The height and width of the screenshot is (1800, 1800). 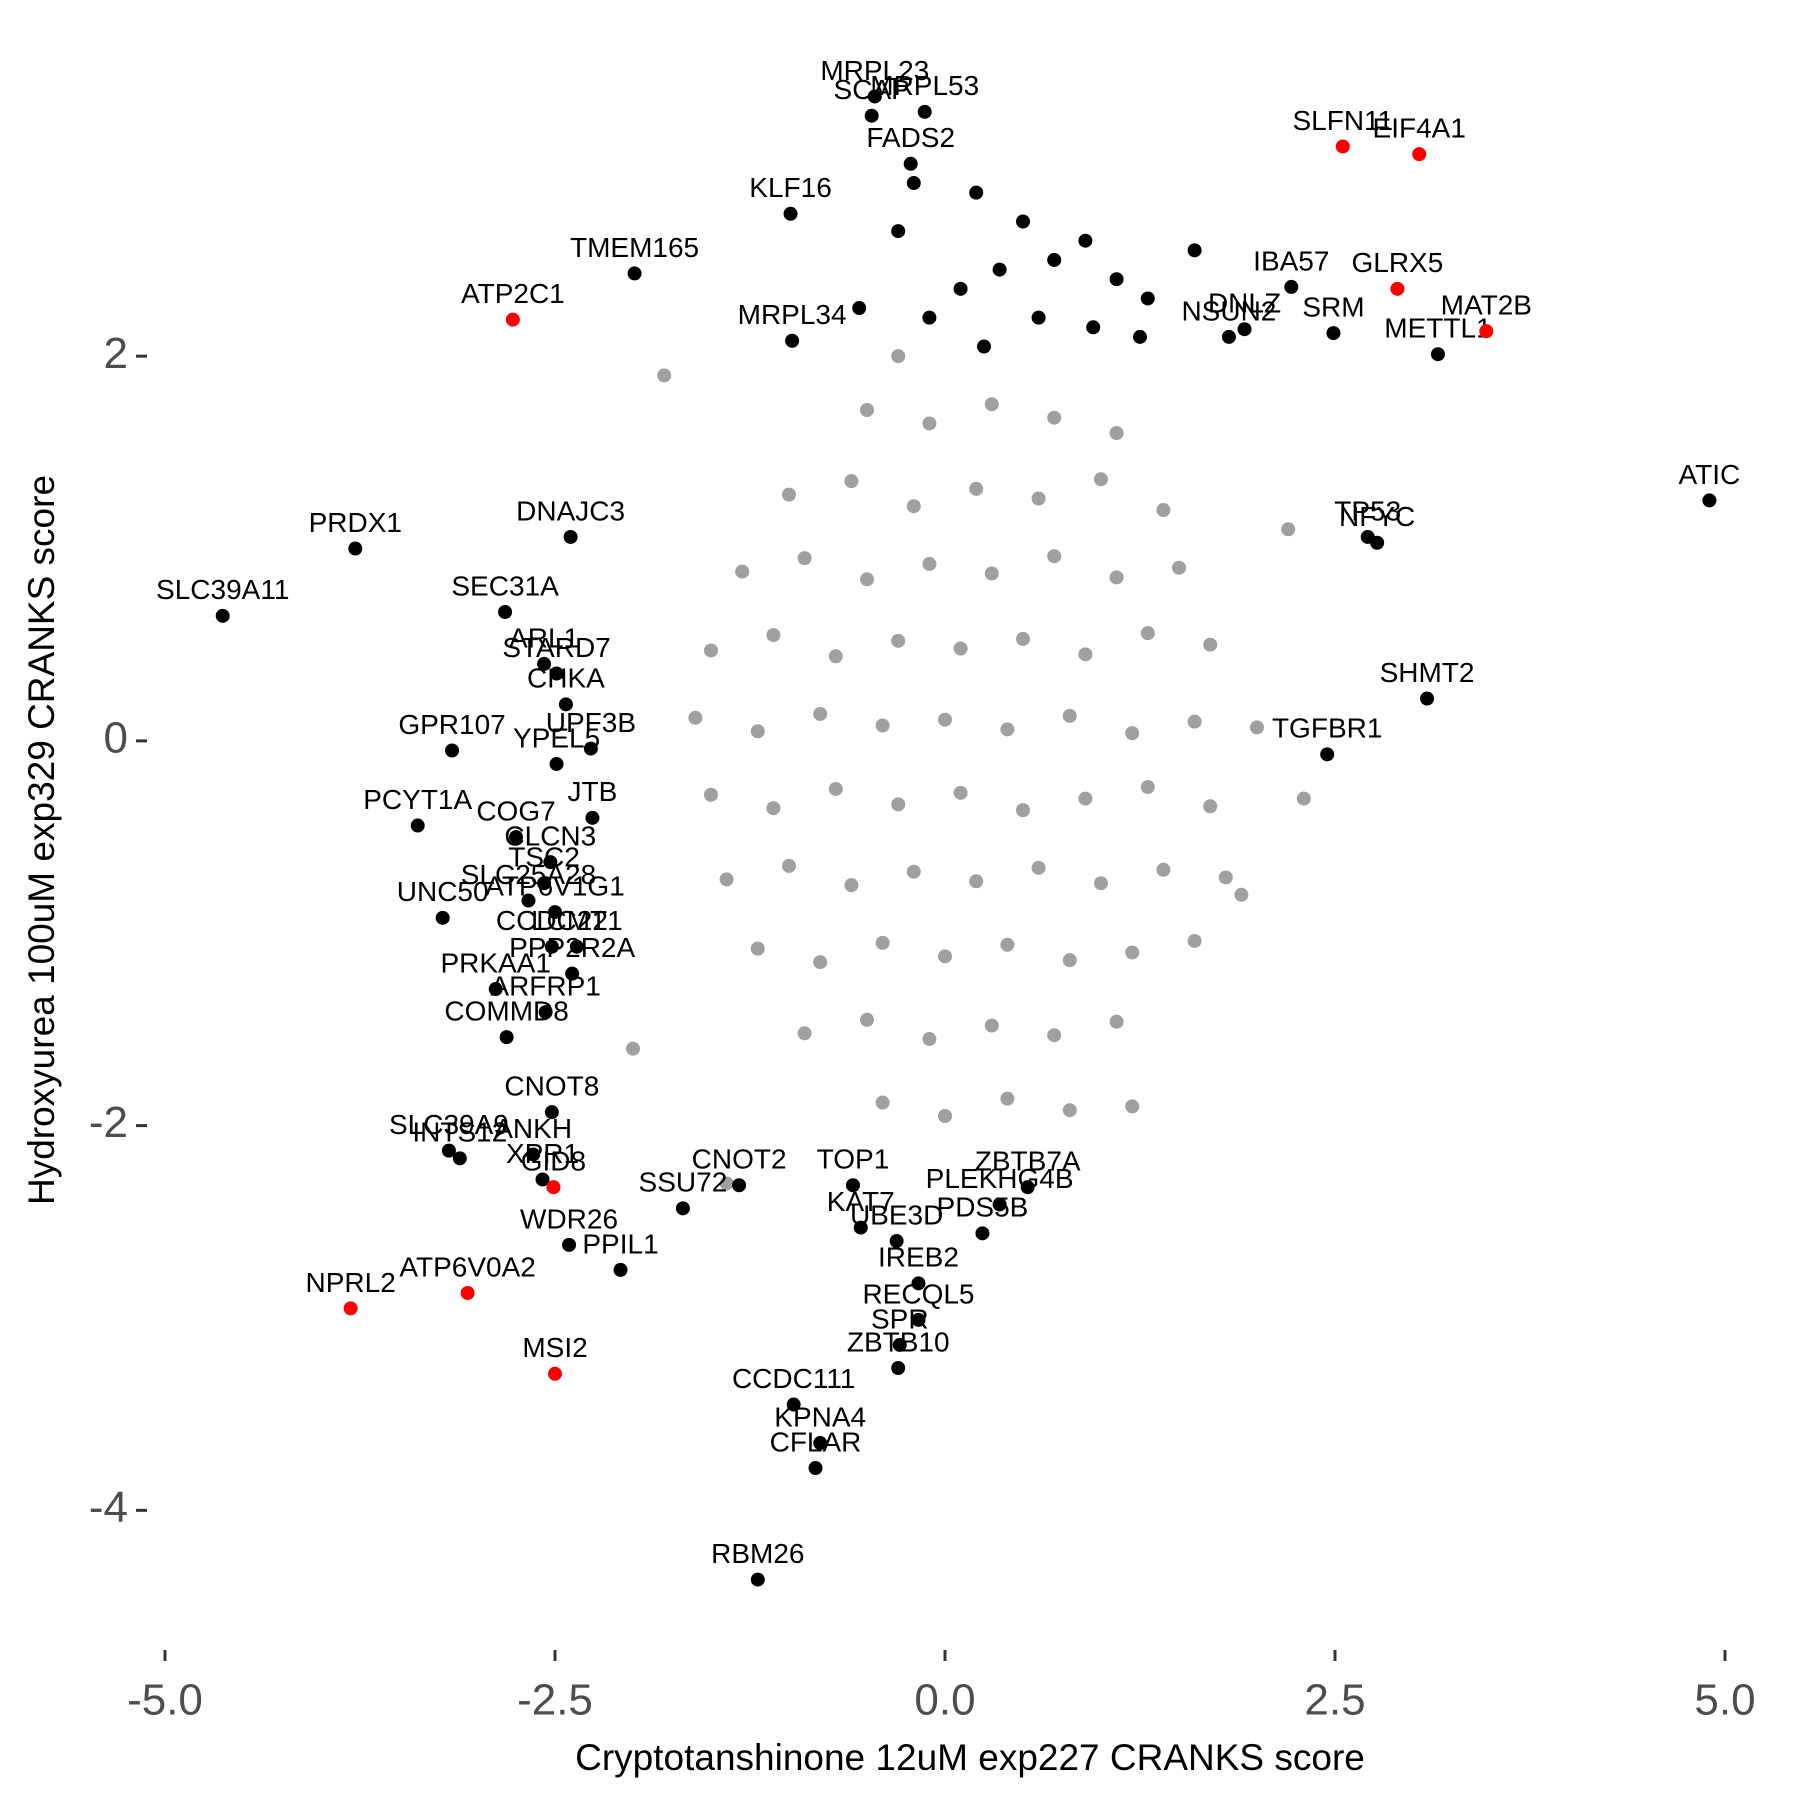 What do you see at coordinates (900, 1318) in the screenshot?
I see `point-label: SPR` at bounding box center [900, 1318].